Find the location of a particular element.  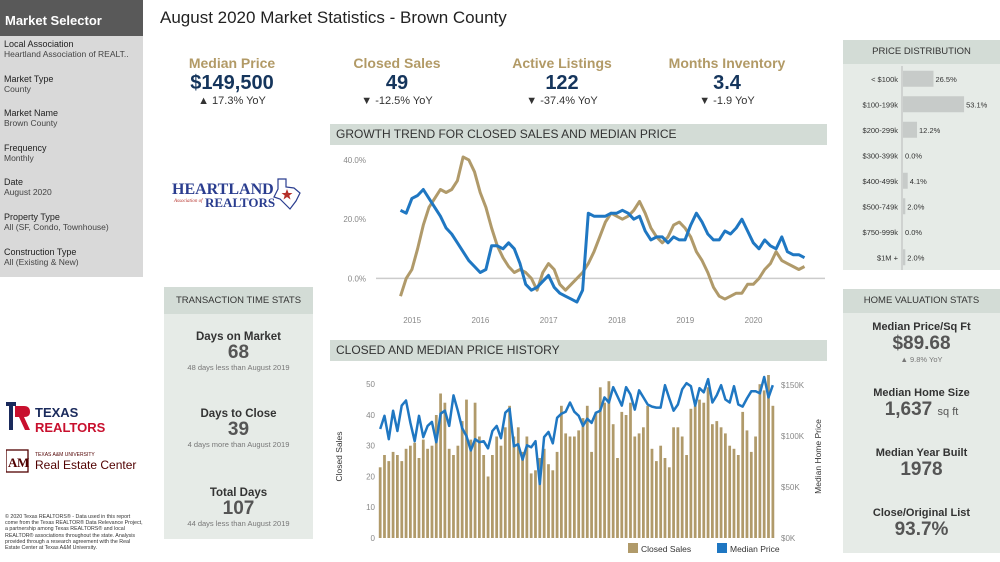

filter-value: County is located at coordinates (17, 88).